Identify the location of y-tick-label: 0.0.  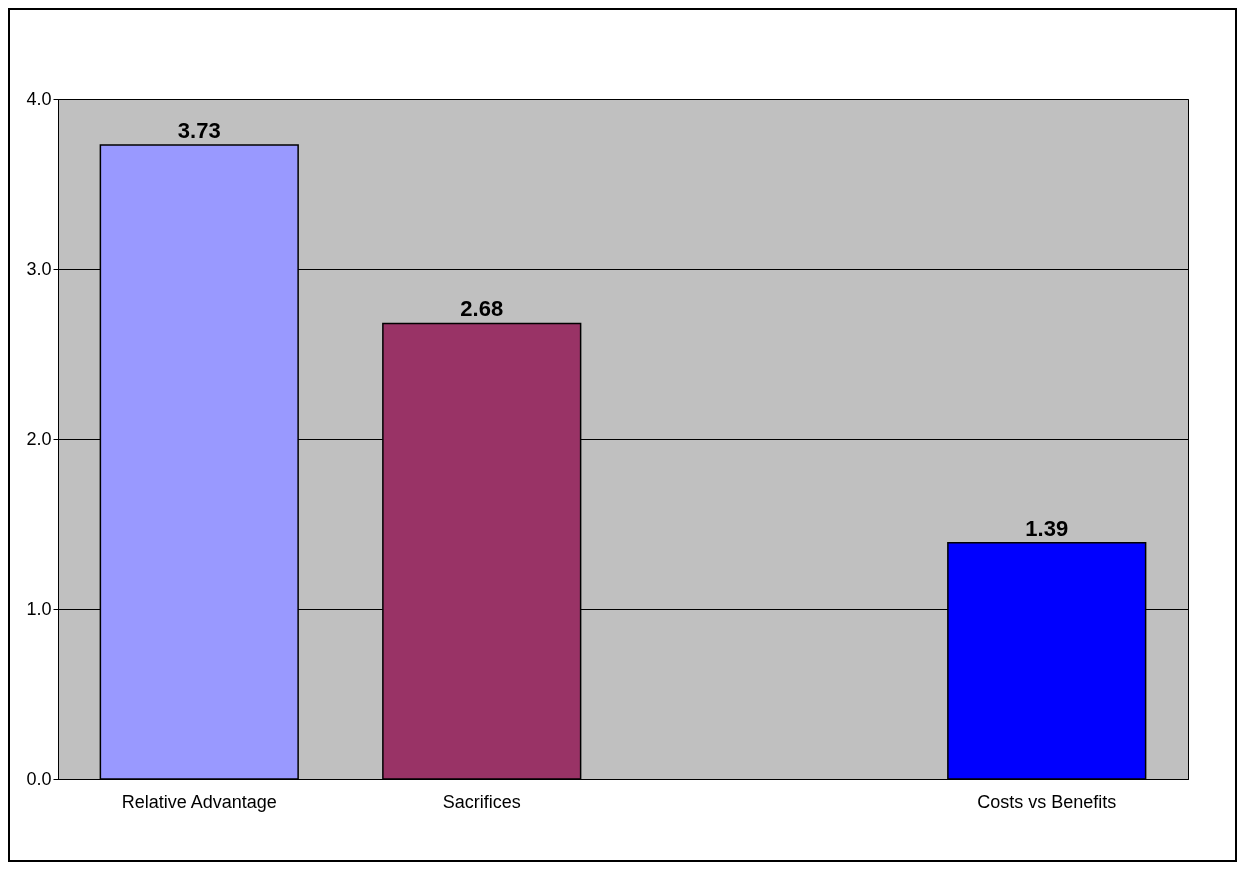
(39, 778).